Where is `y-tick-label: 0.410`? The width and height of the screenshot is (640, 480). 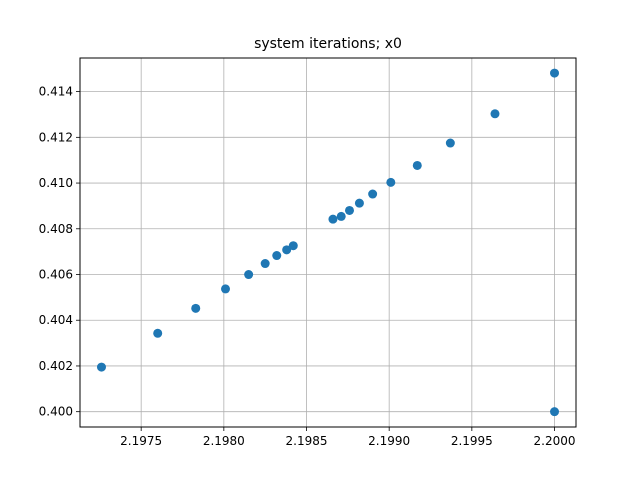 y-tick-label: 0.410 is located at coordinates (56, 183).